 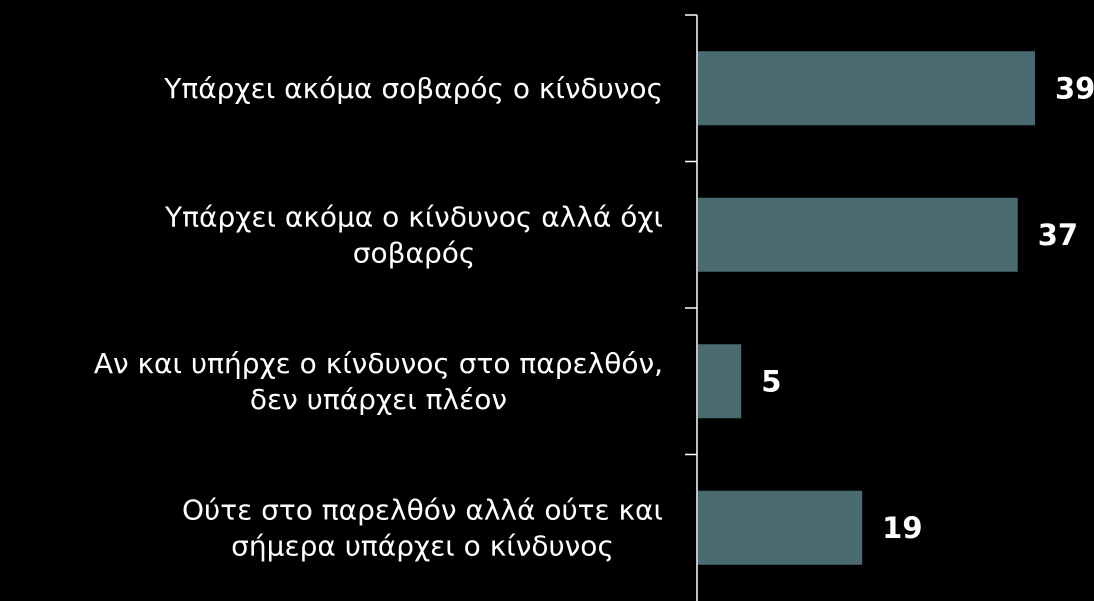 I want to click on category-label: Υπάρχει ακόμα σοβαρός ο κίνδυνος, so click(x=413, y=88).